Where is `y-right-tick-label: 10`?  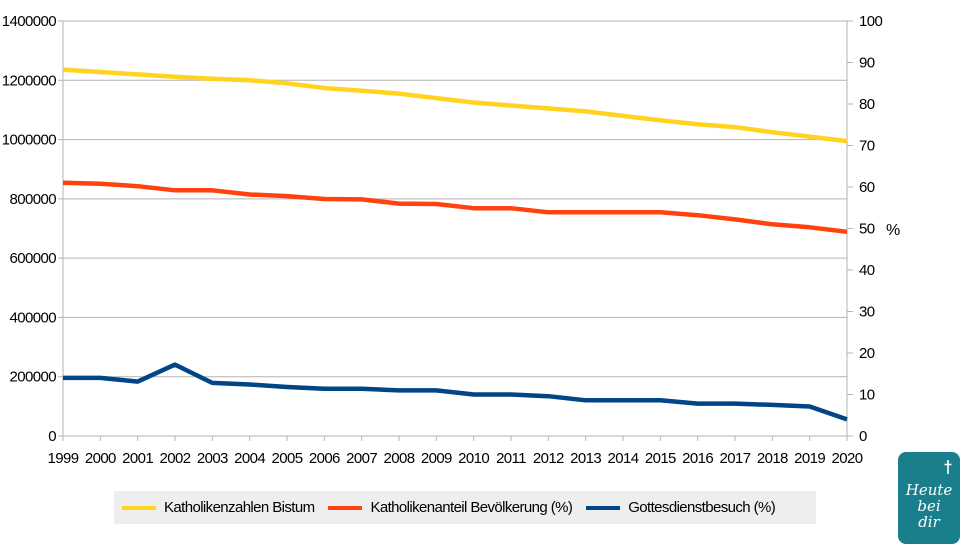
y-right-tick-label: 10 is located at coordinates (867, 395).